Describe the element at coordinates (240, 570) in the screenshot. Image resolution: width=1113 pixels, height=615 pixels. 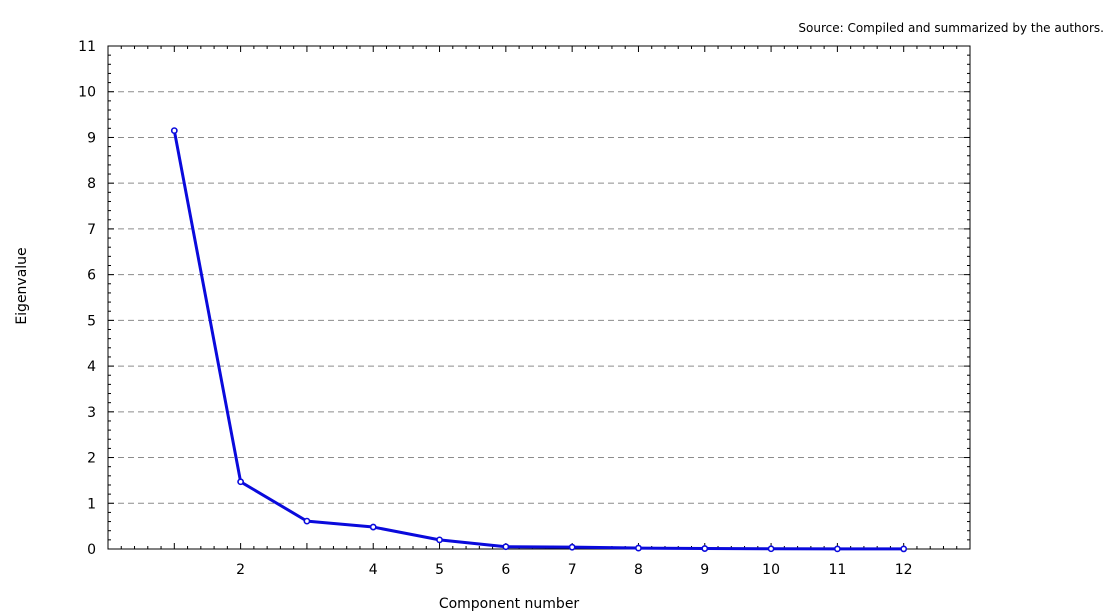
I see `x-tick-label-2: 2` at that location.